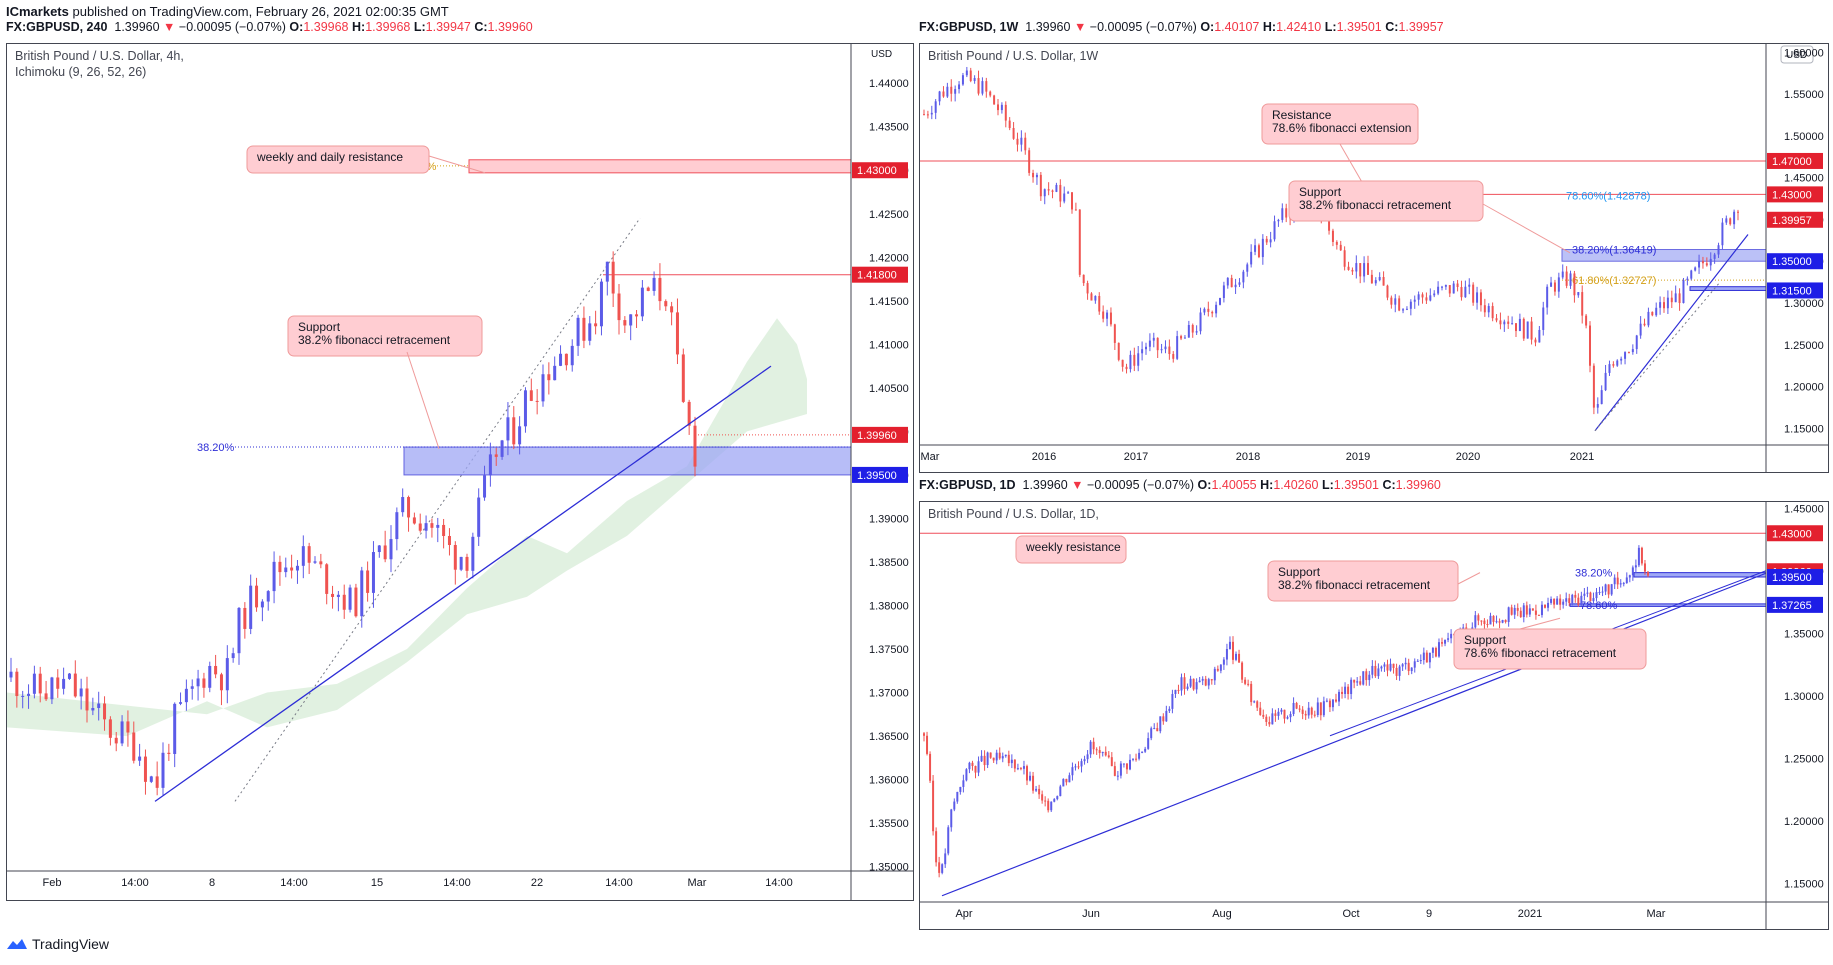  What do you see at coordinates (1656, 914) in the screenshot?
I see `x-tick-label: Mar` at bounding box center [1656, 914].